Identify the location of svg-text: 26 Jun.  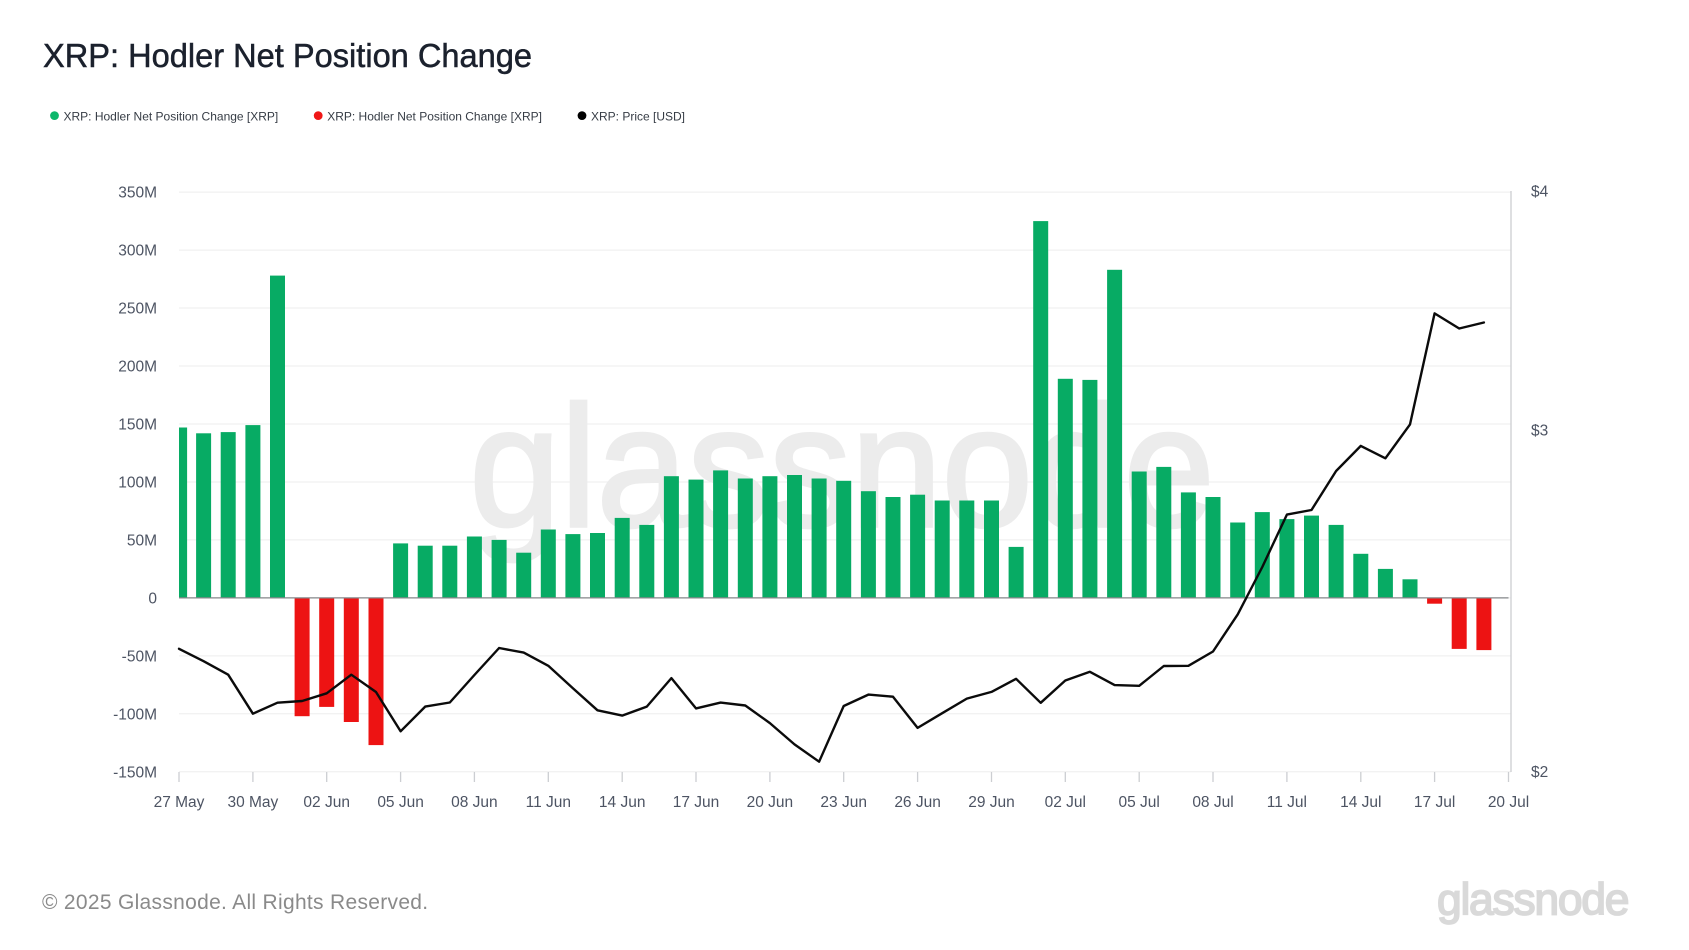
(917, 802).